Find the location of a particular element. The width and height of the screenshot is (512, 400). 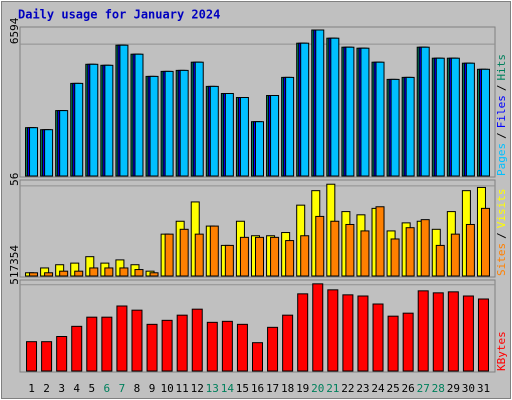

x-tick-label: 8 is located at coordinates (137, 388).